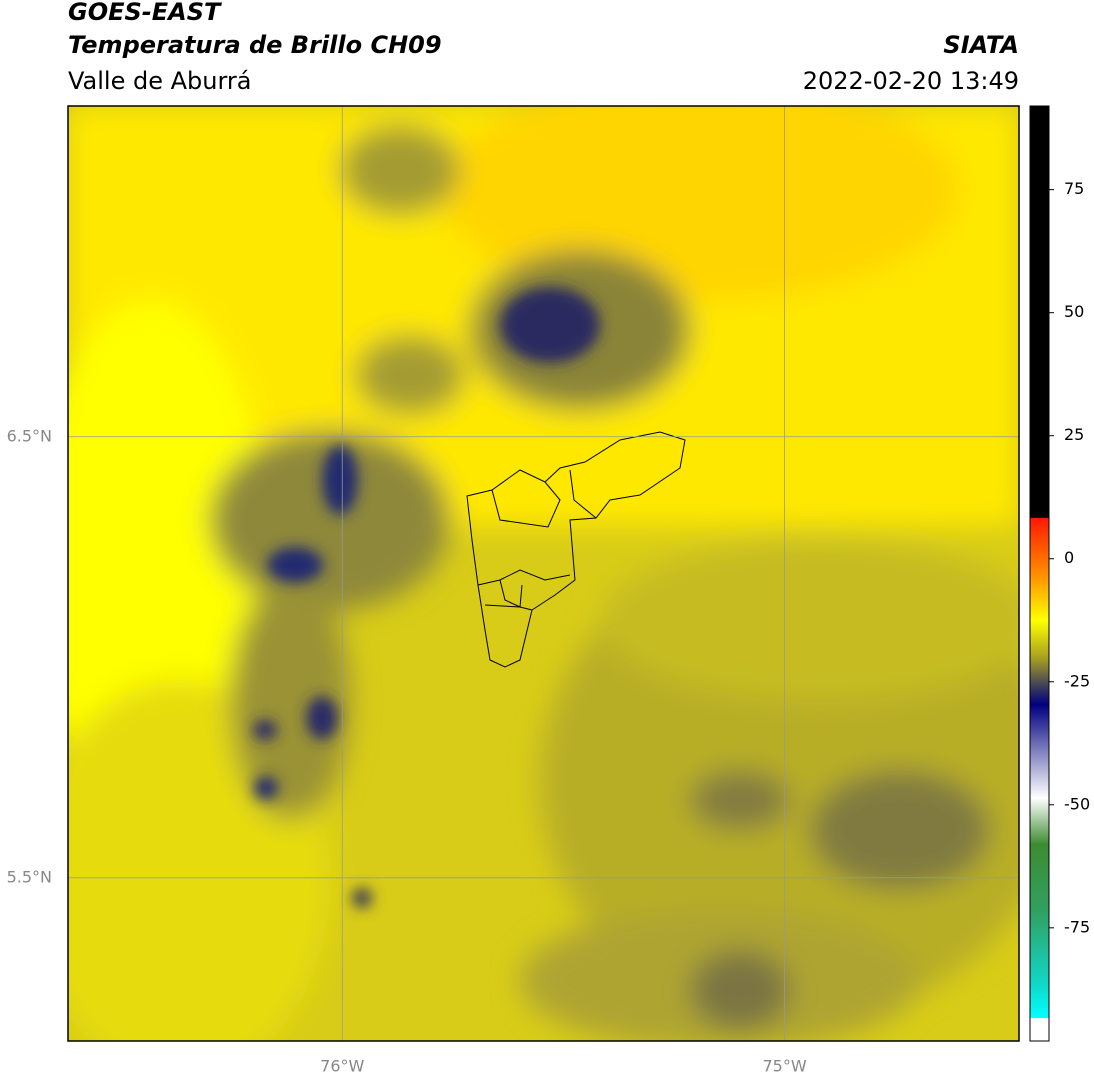 This screenshot has height=1078, width=1094. What do you see at coordinates (981, 45) in the screenshot?
I see `source: SIATA` at bounding box center [981, 45].